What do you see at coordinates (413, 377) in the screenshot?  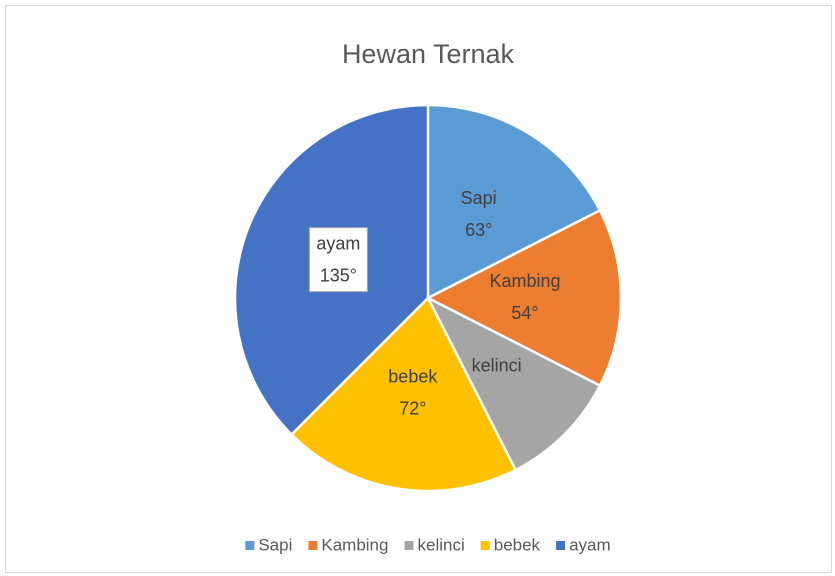 I see `data-label-name: bebek` at bounding box center [413, 377].